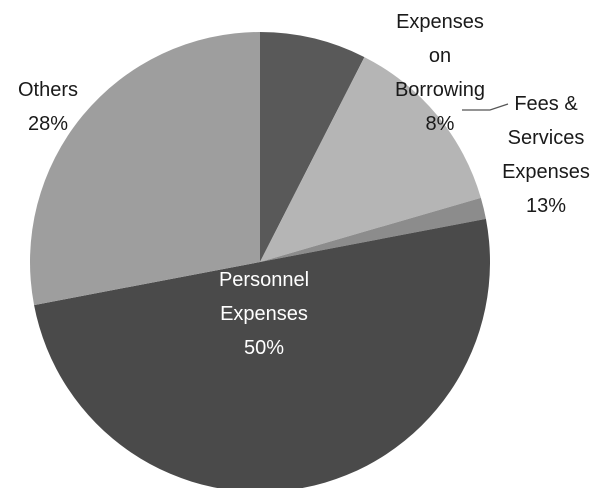  Describe the element at coordinates (440, 124) in the screenshot. I see `label-line: 8%` at that location.